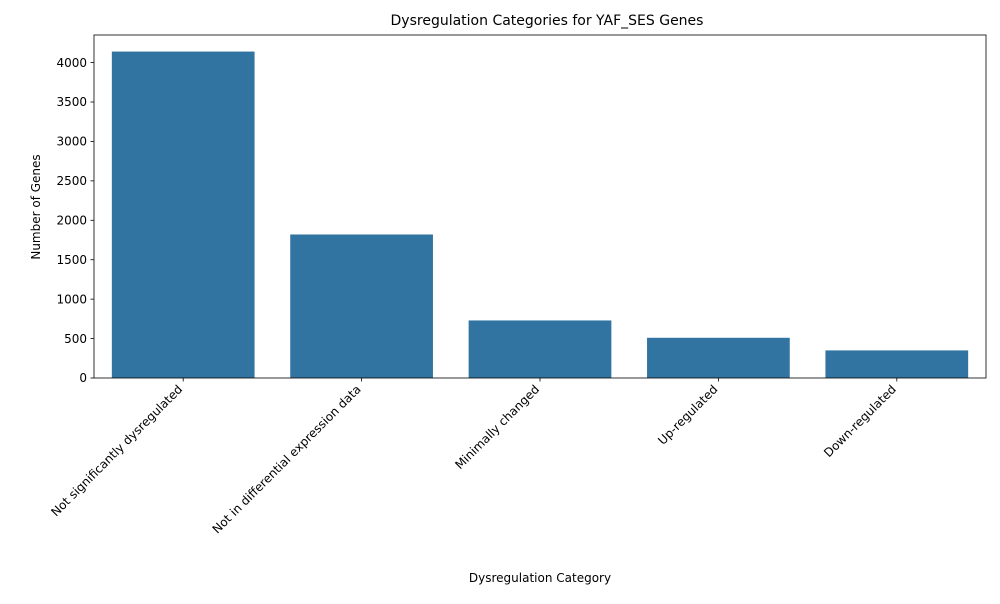  What do you see at coordinates (687, 414) in the screenshot?
I see `x-tick-label: Up-regulated` at bounding box center [687, 414].